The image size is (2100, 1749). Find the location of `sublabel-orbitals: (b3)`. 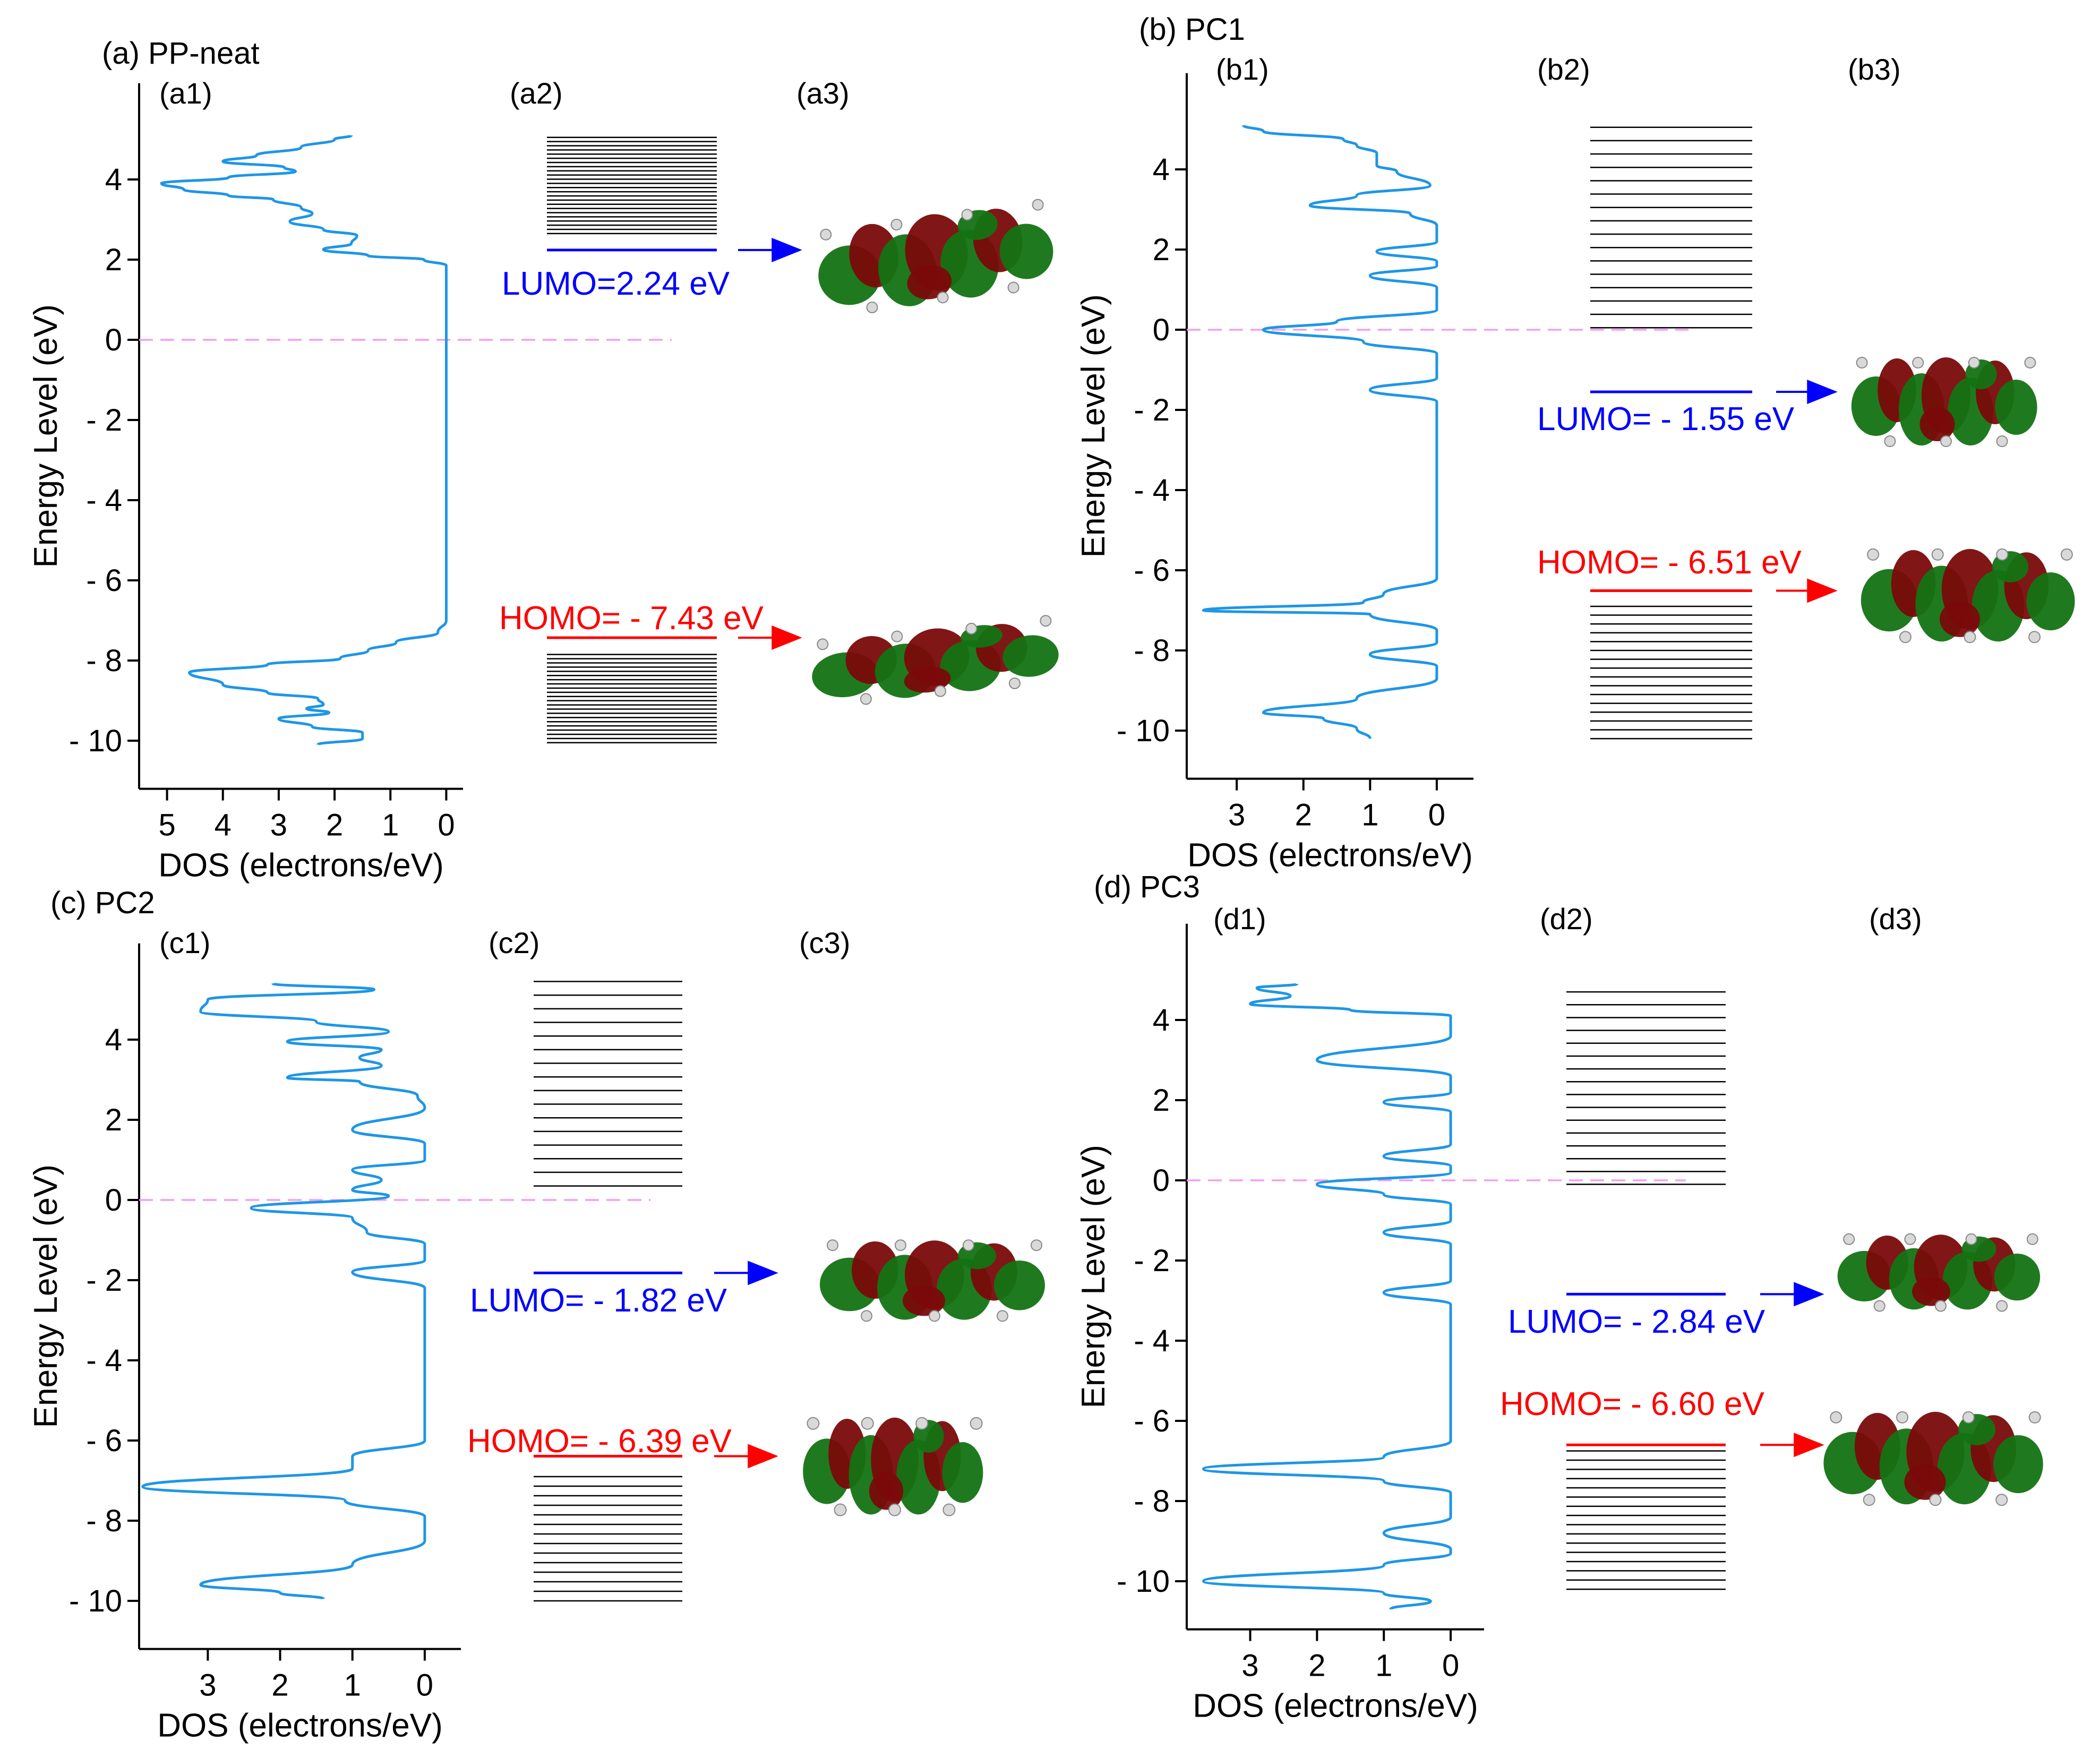

sublabel-orbitals: (b3) is located at coordinates (1875, 69).